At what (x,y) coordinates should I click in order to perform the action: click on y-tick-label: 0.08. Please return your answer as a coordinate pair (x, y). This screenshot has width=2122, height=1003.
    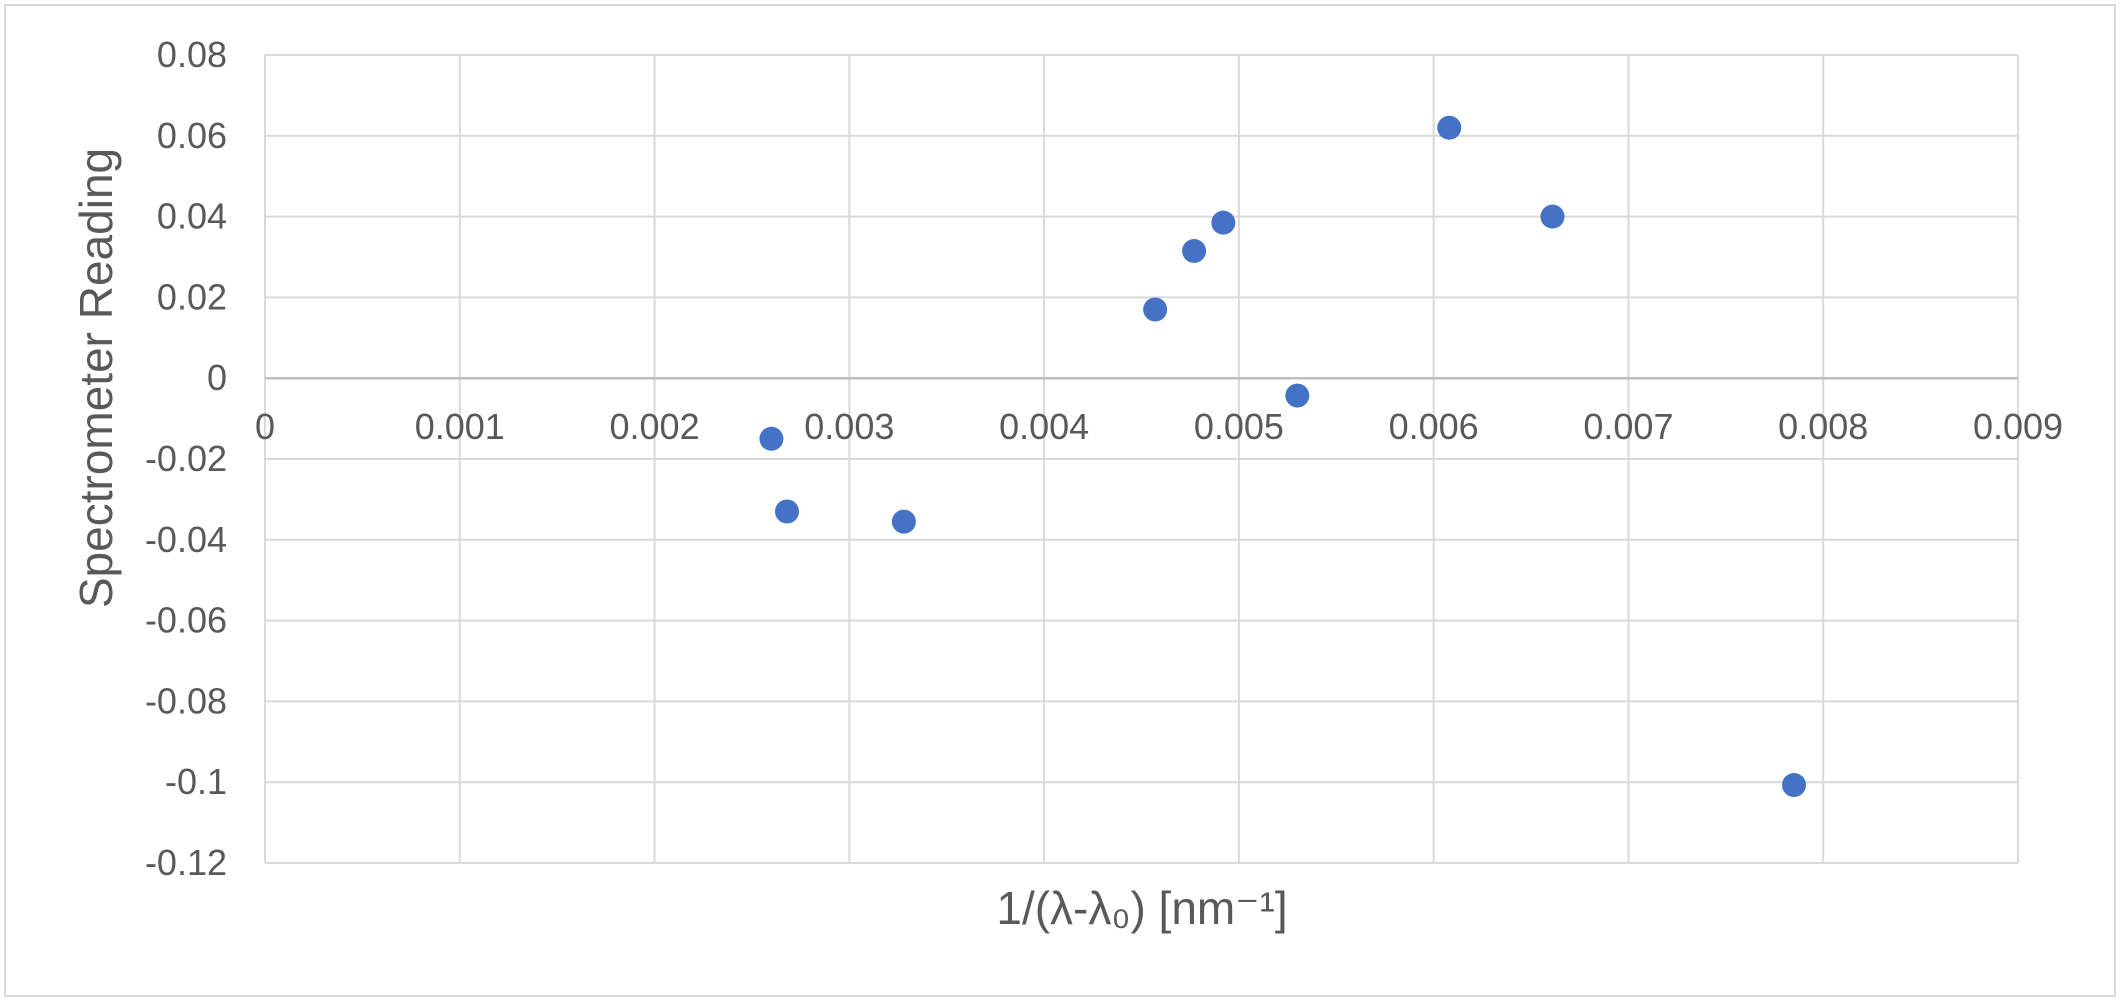
    Looking at the image, I should click on (192, 54).